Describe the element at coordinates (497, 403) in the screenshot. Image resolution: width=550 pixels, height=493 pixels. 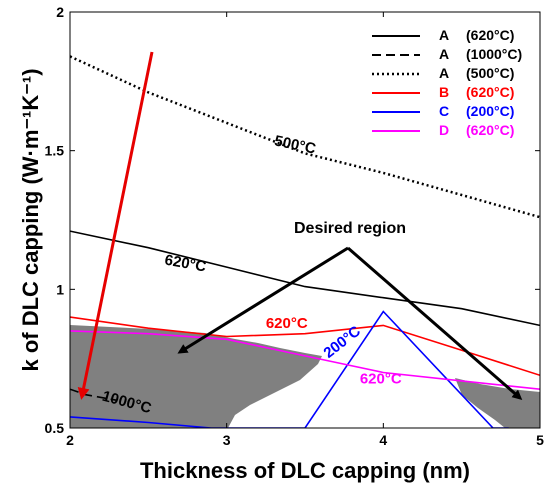
I see `desired-region-right` at that location.